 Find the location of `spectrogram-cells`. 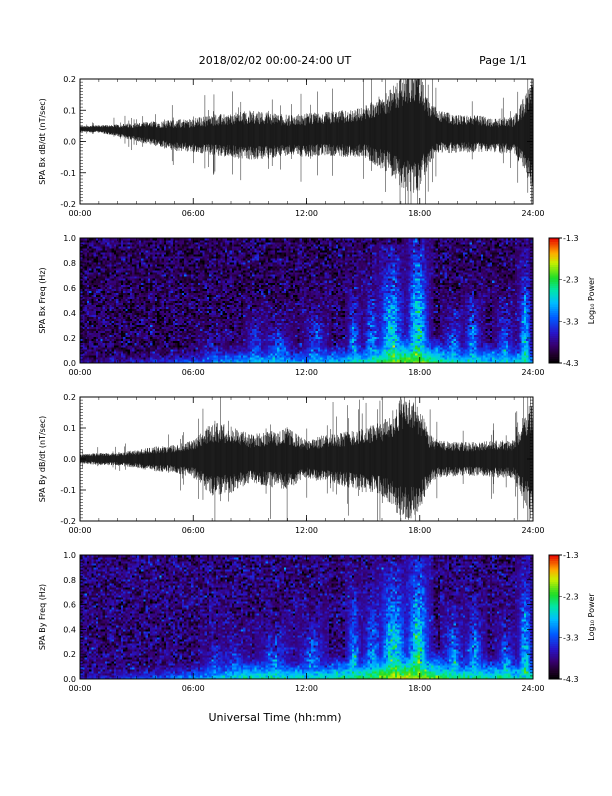

spectrogram-cells is located at coordinates (306, 300).